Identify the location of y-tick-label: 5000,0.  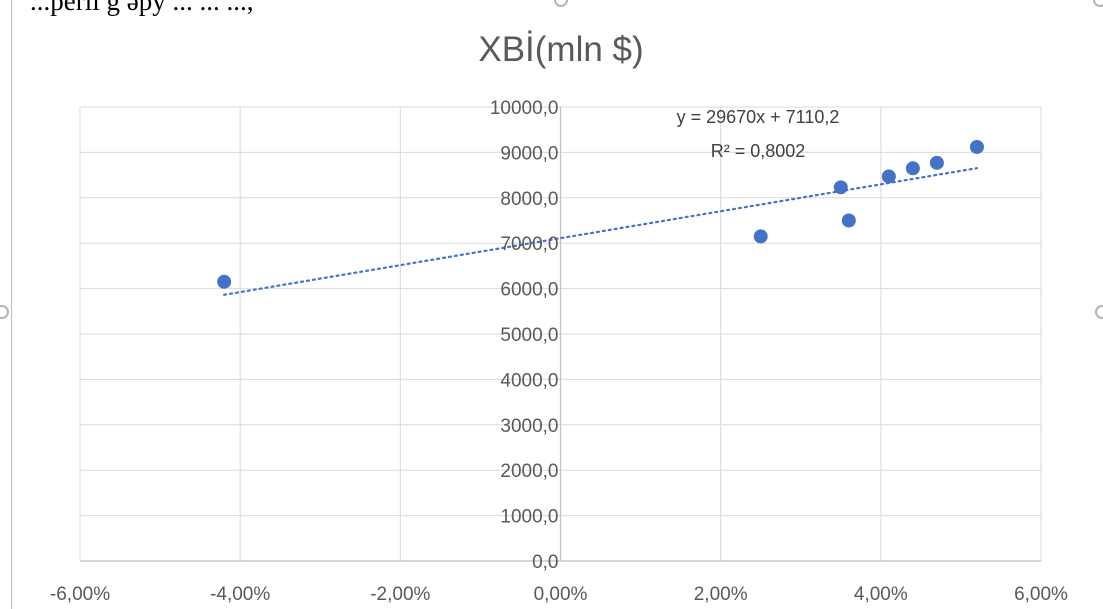
(529, 335).